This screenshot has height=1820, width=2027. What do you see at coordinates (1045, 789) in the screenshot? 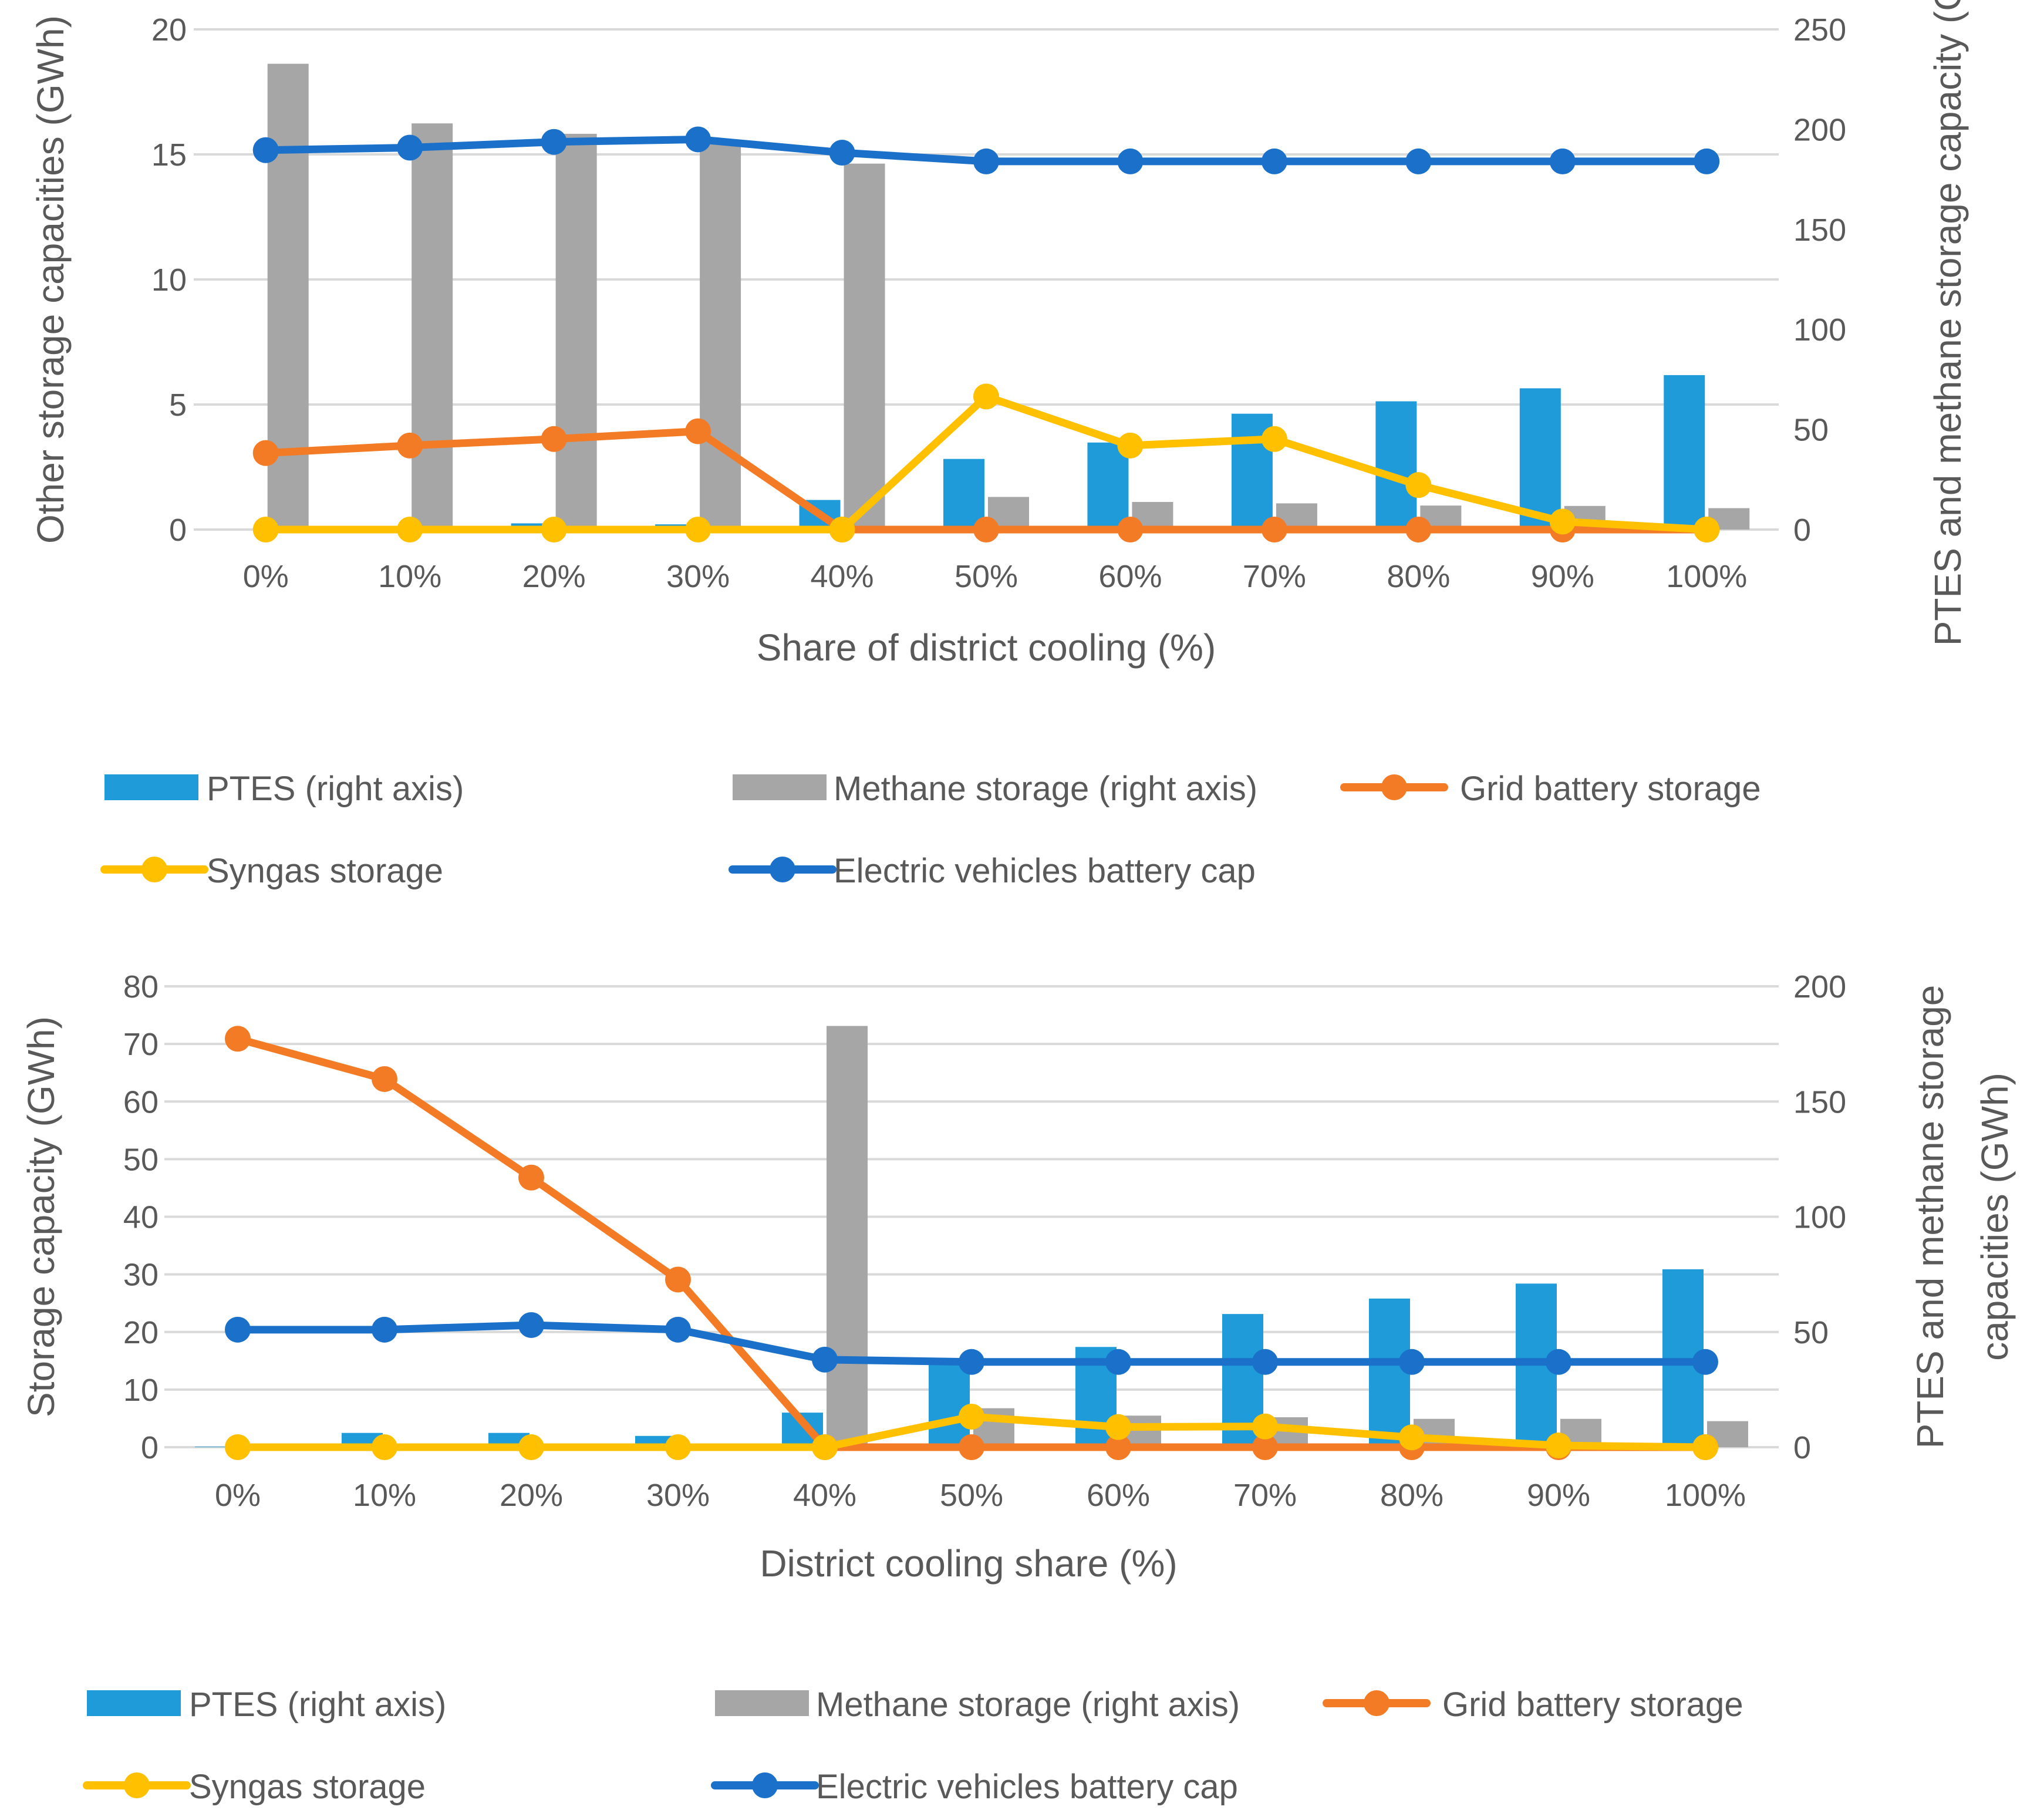
I see `legend-label: Methane storage (right axis)` at bounding box center [1045, 789].